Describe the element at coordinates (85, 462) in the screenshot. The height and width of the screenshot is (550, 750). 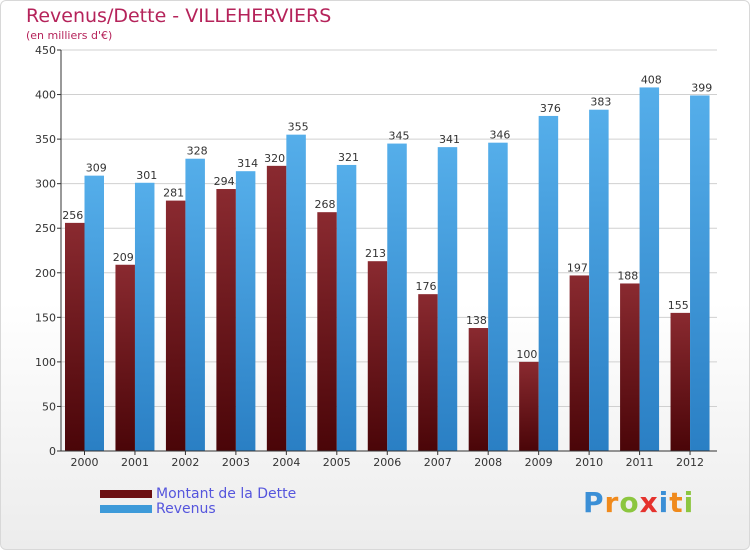
I see `x-tick-label: 2000` at that location.